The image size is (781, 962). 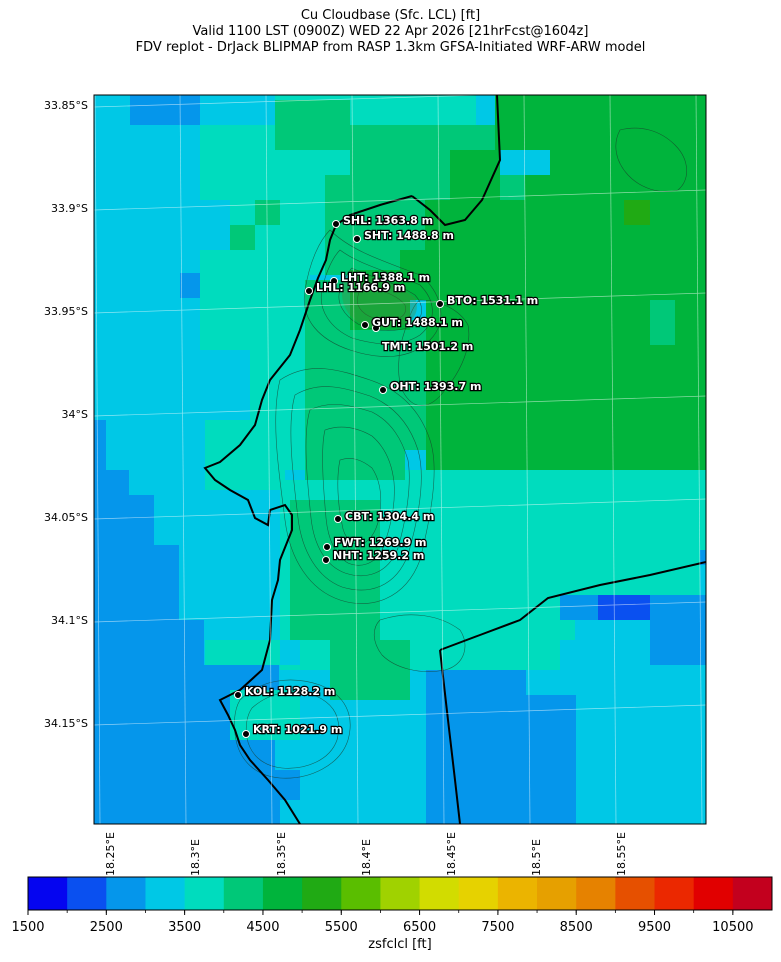 I want to click on station-label: OHT: 1393.7 m, so click(x=435, y=386).